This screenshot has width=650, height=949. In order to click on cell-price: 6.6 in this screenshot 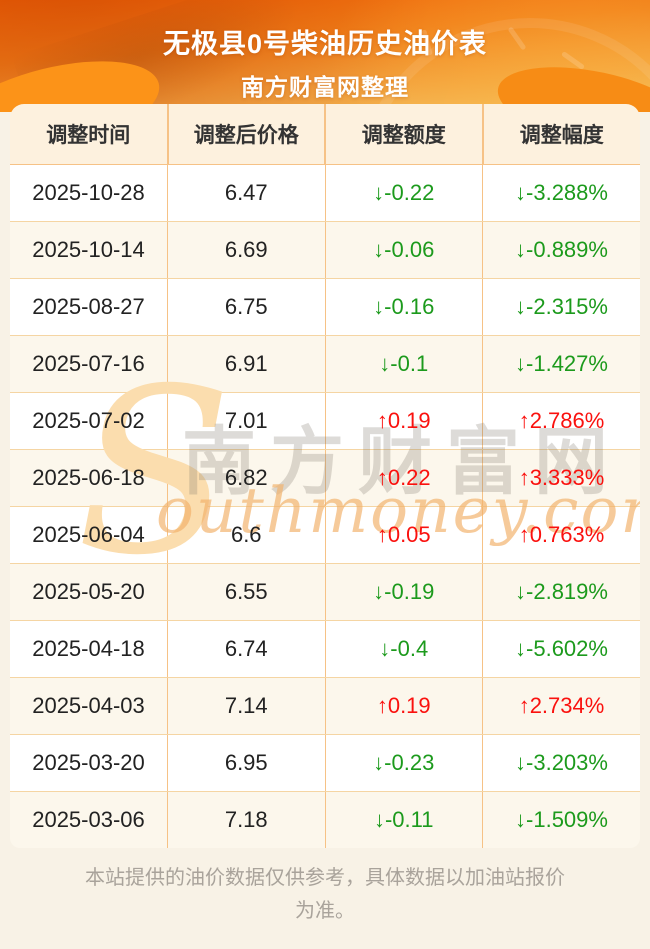, I will do `click(246, 535)`.